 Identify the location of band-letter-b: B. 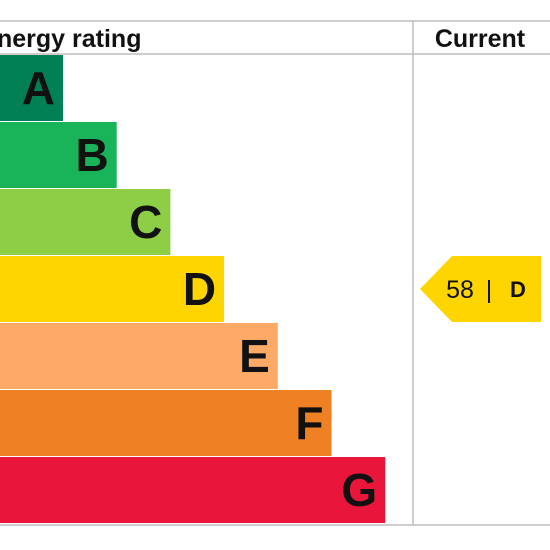
(91, 155).